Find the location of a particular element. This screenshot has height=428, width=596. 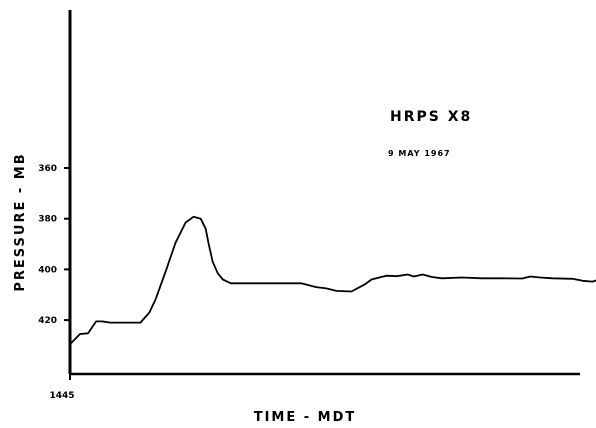

x-ticks: 1445150015151530 is located at coordinates (62, 387).